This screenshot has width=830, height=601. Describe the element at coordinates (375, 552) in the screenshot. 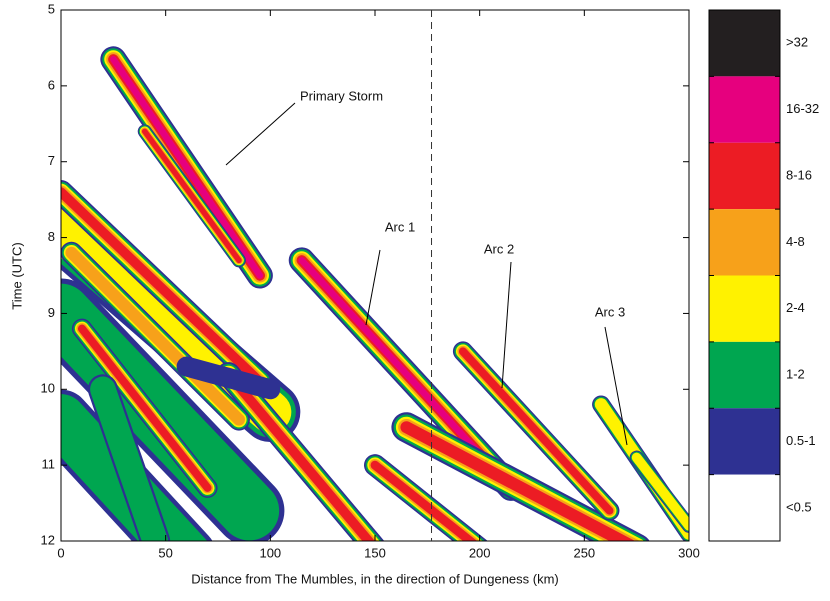

I see `x-tick-label: 150` at that location.